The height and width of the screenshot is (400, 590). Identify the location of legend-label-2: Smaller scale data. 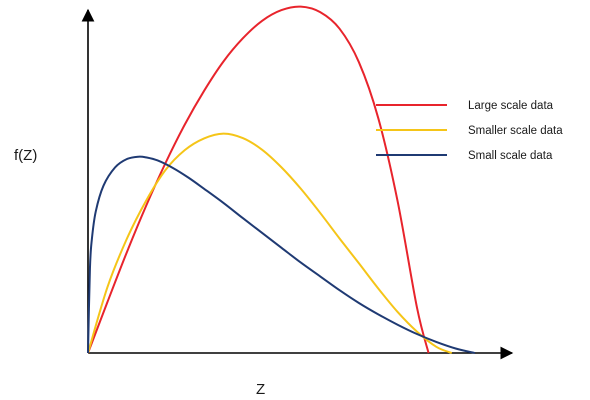
(515, 131).